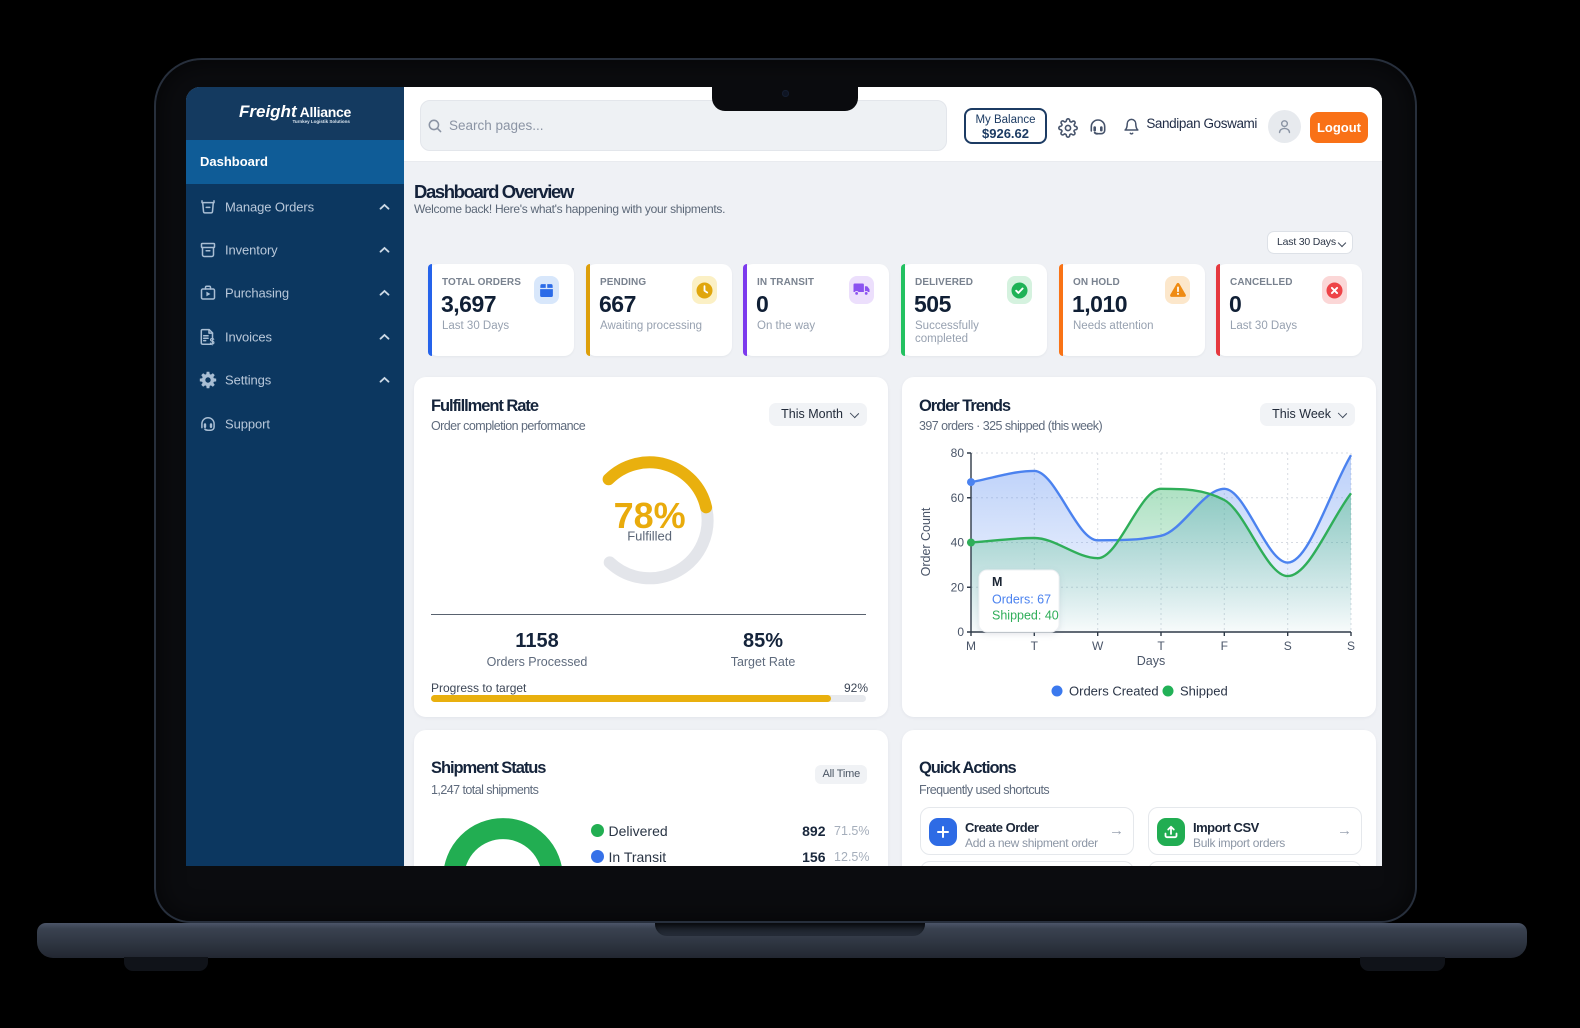  What do you see at coordinates (1021, 600) in the screenshot?
I see `svg-text: Orders: 67` at bounding box center [1021, 600].